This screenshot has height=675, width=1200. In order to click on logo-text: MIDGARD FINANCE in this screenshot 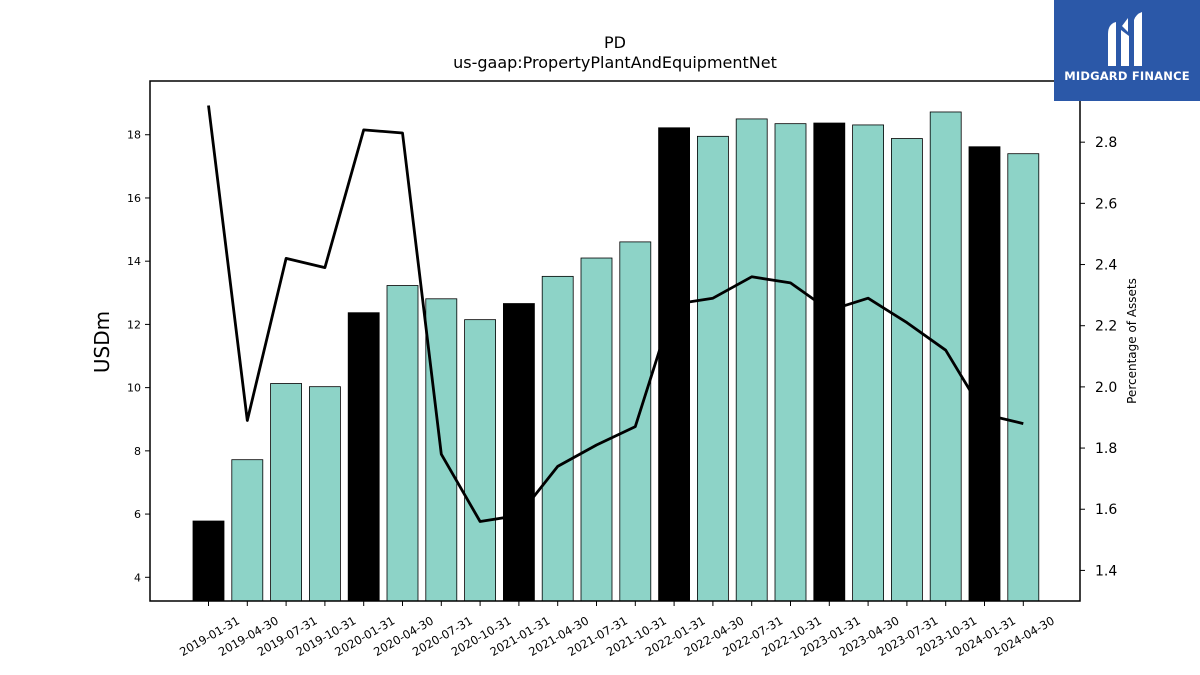, I will do `click(1127, 76)`.